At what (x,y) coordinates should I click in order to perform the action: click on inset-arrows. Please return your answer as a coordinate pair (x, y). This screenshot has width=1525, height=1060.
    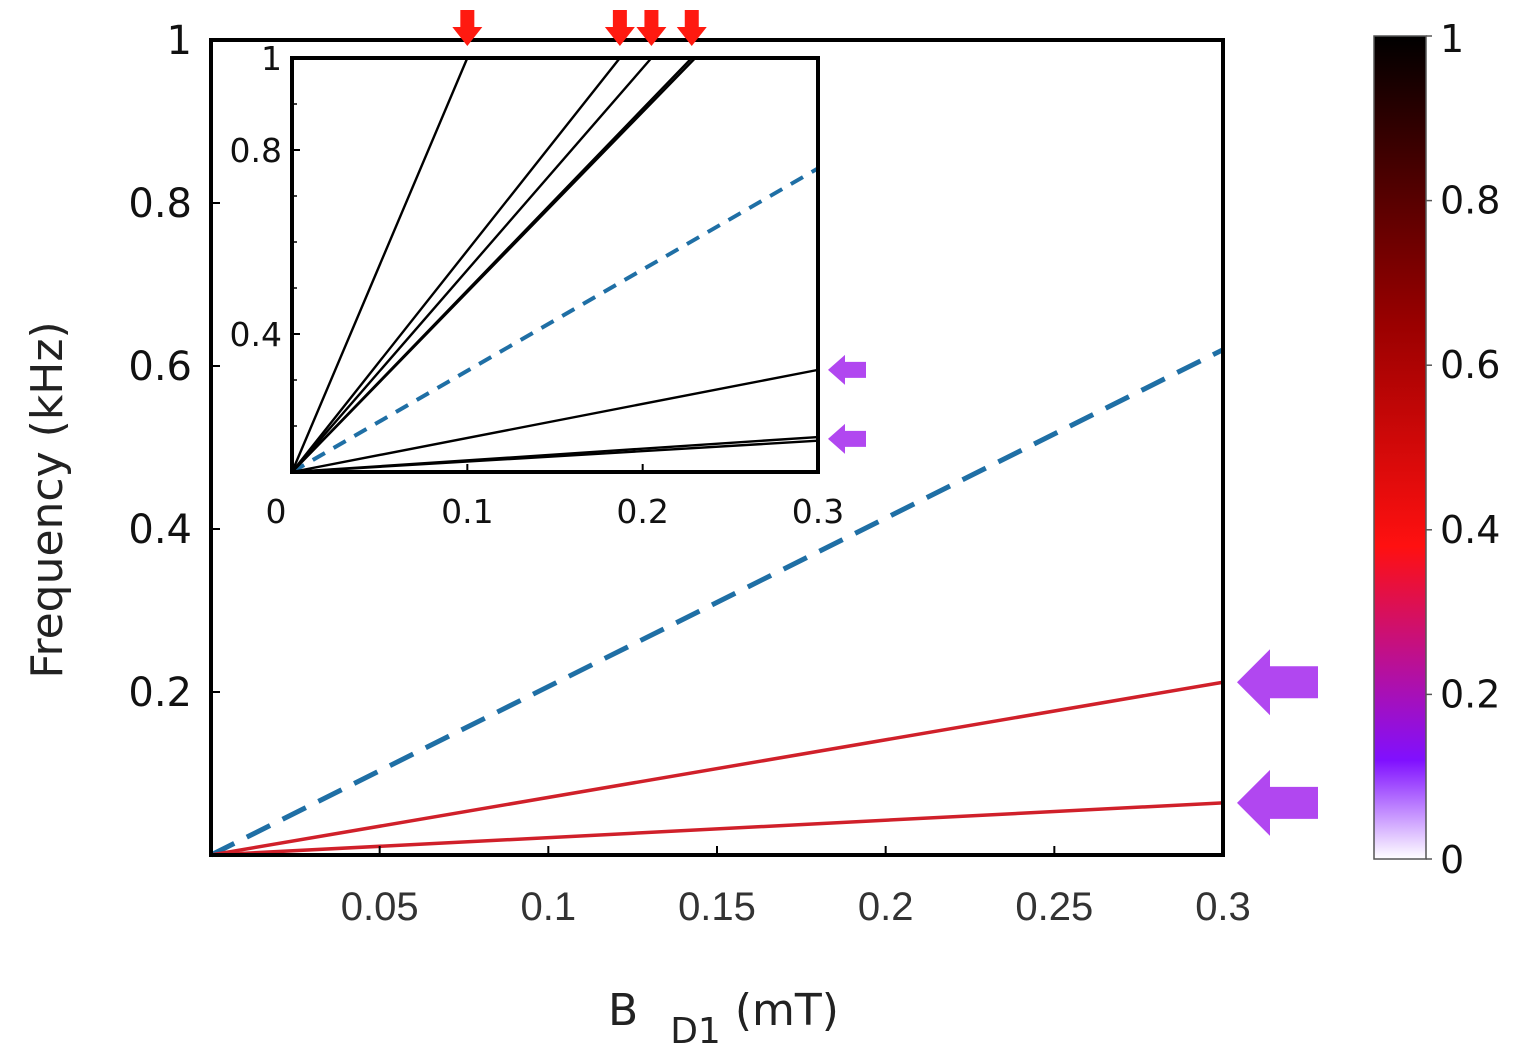
    Looking at the image, I should click on (659, 232).